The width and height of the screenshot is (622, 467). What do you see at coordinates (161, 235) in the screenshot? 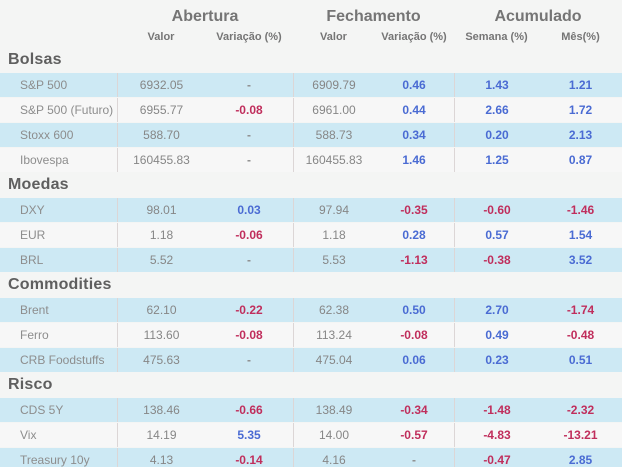
I see `open-value-cell: 1.18` at bounding box center [161, 235].